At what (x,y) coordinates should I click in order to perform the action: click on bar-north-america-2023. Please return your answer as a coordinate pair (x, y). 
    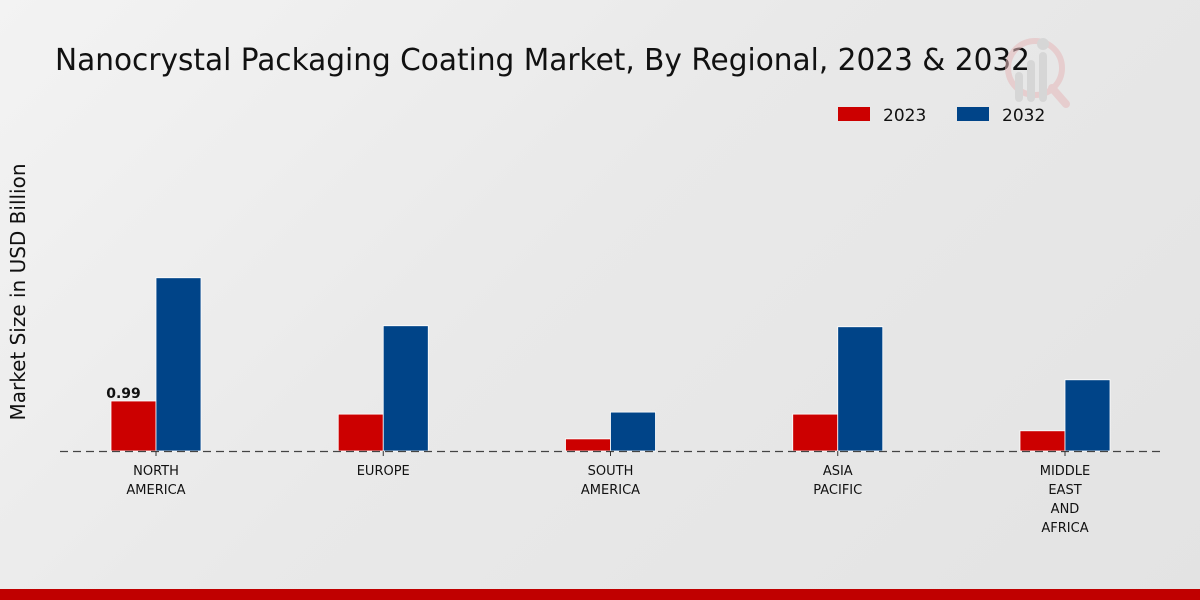
    Looking at the image, I should click on (133, 426).